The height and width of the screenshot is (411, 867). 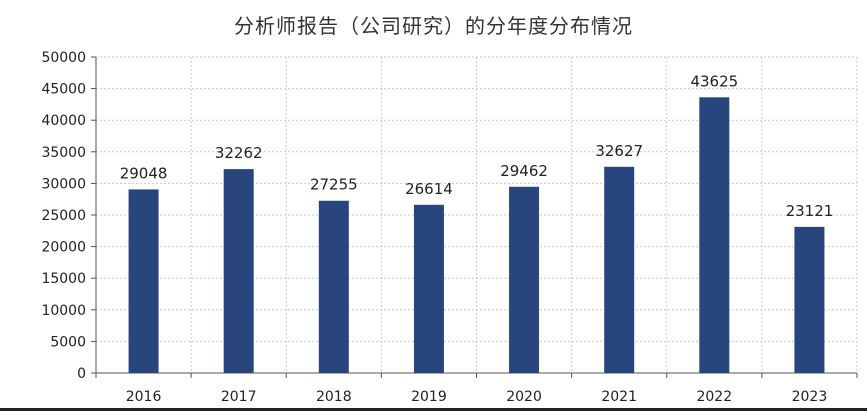 I want to click on data-label-2021: 32627, so click(x=619, y=151).